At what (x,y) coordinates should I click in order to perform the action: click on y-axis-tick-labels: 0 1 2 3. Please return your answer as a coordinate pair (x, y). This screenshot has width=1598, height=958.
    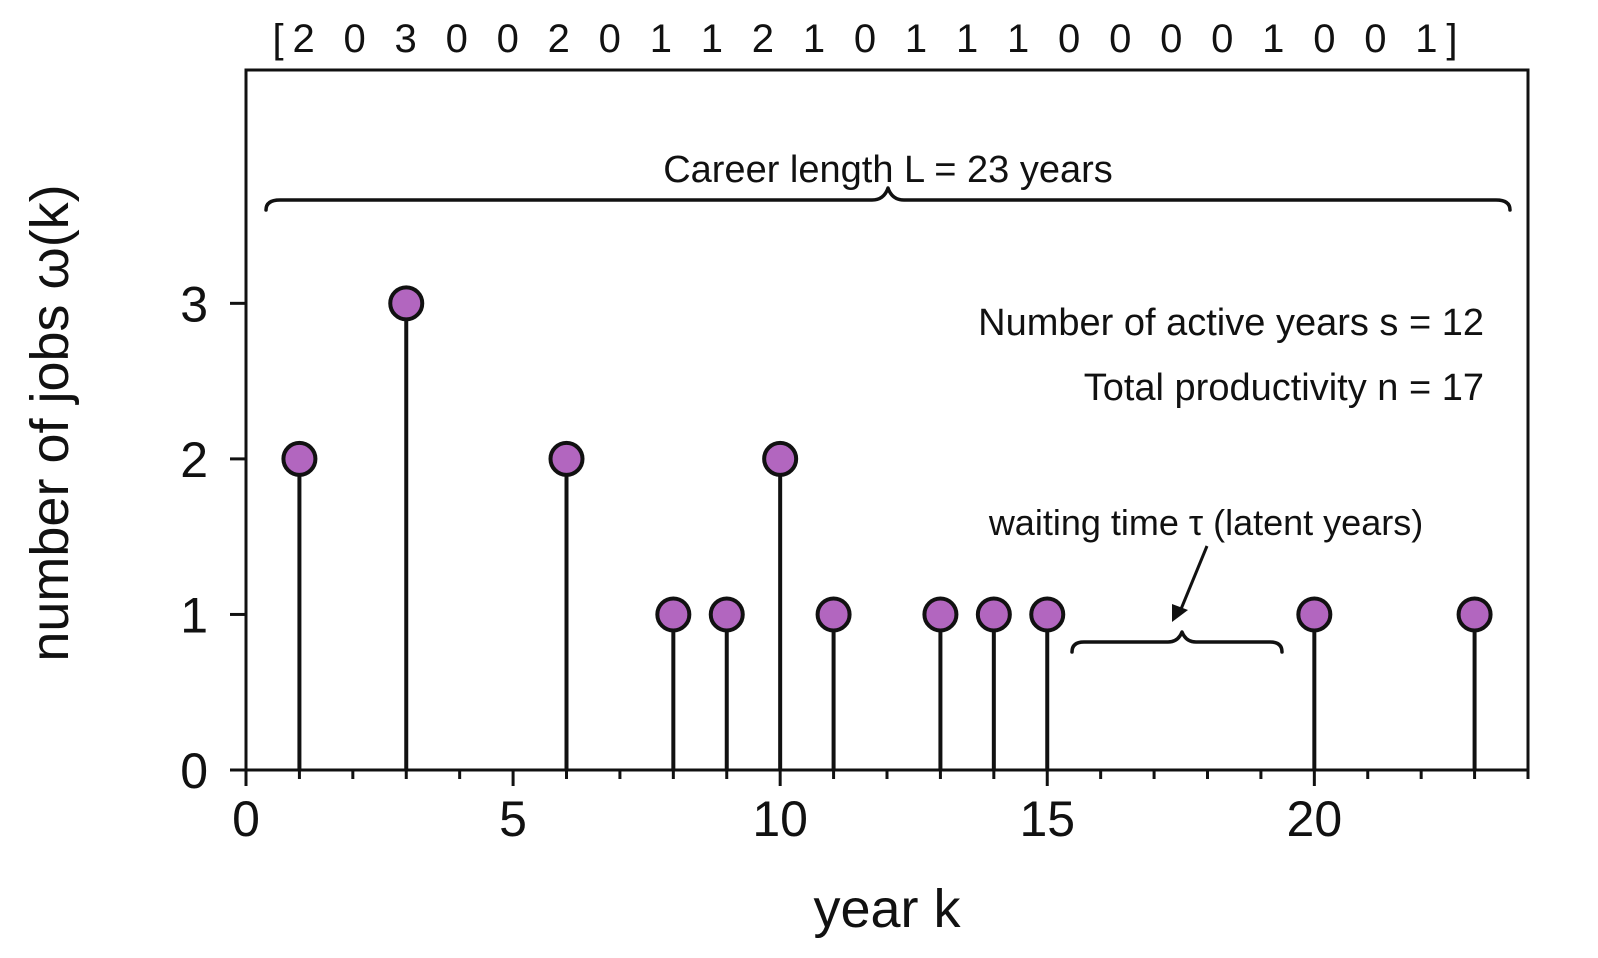
    Looking at the image, I should click on (194, 537).